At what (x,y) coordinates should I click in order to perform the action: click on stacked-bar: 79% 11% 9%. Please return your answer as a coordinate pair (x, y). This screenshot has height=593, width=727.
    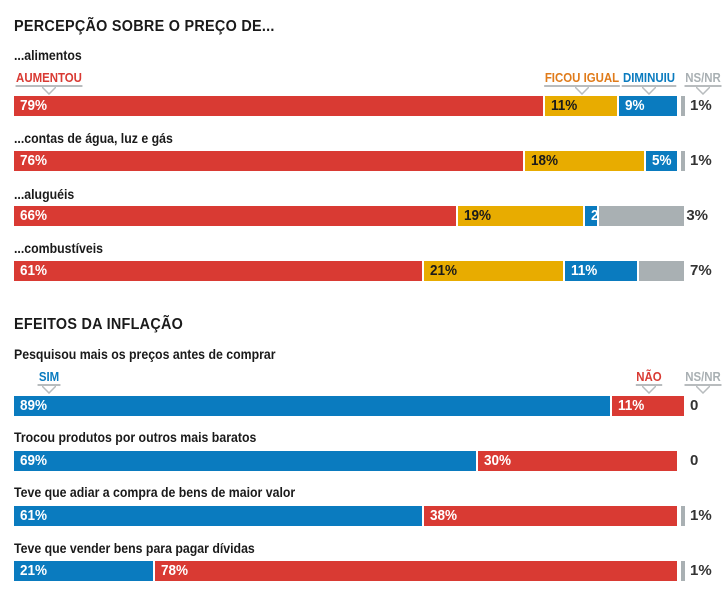
    Looking at the image, I should click on (350, 106).